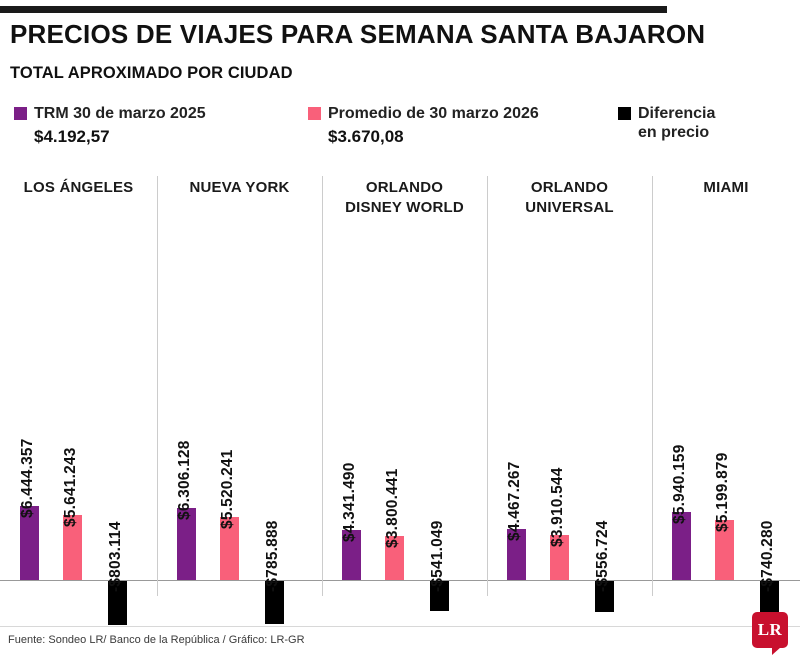  I want to click on bar-value-label: -$785.888, so click(272, 556).